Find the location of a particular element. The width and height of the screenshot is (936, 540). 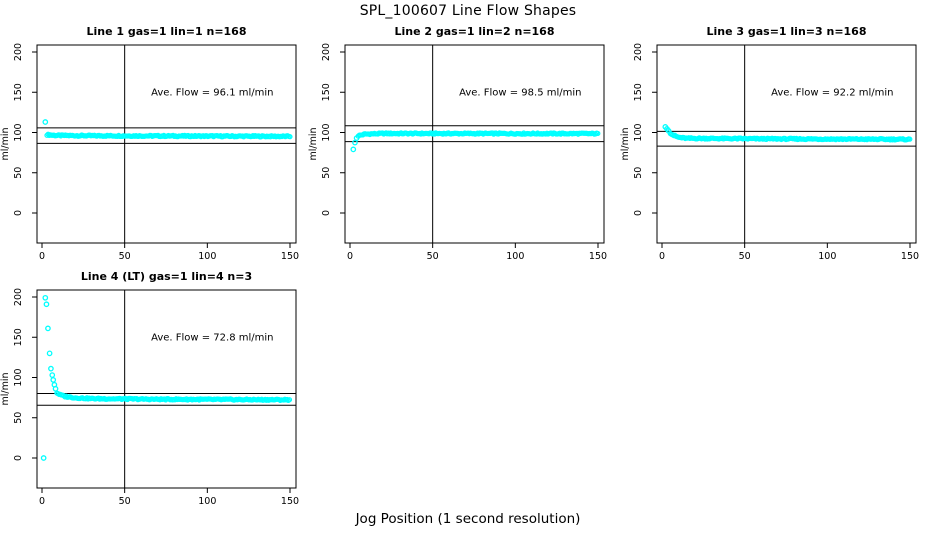

panel-title: Line 1 gas=1 lin=1 n=168 is located at coordinates (166, 31).